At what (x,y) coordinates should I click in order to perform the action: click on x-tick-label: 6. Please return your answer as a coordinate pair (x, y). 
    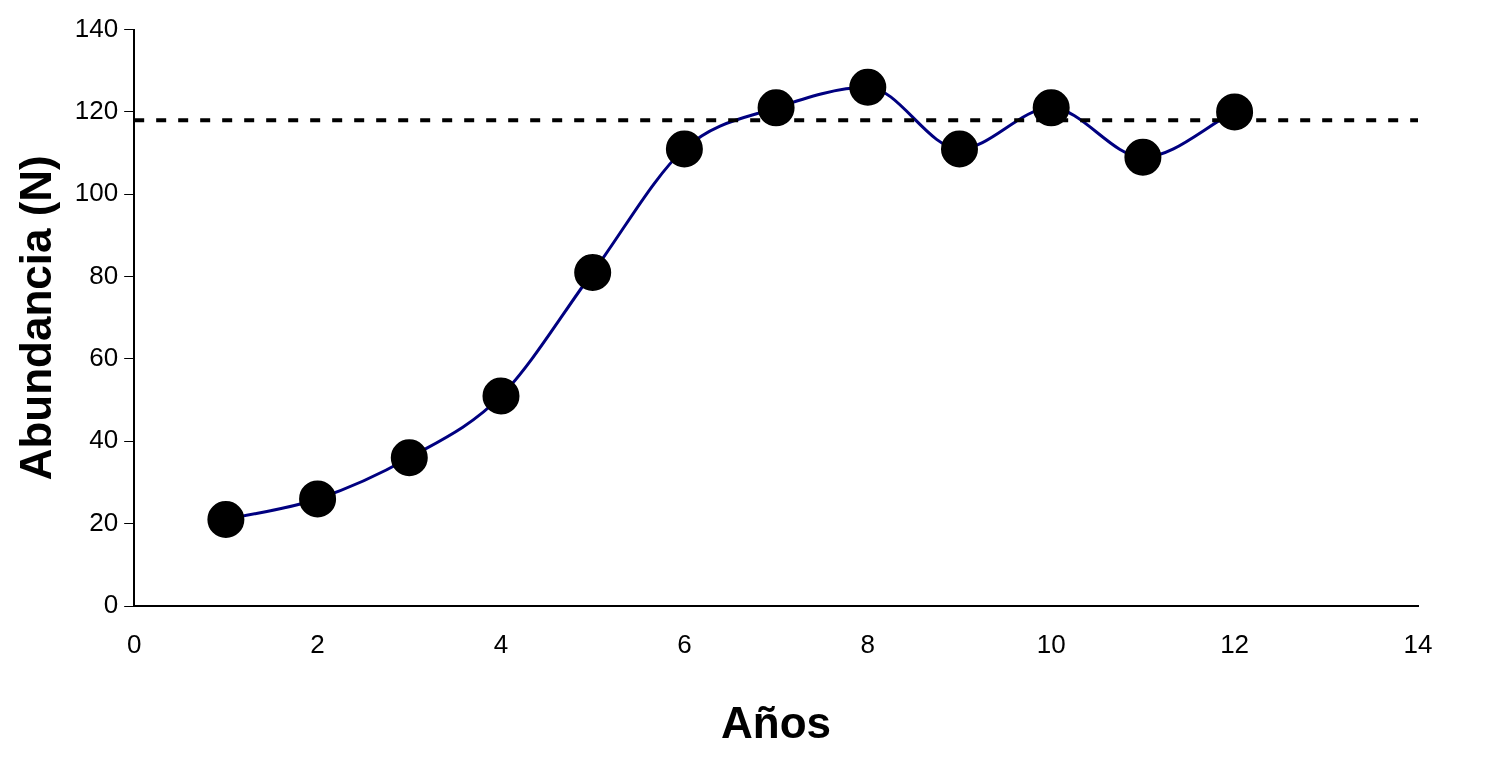
    Looking at the image, I should click on (684, 643).